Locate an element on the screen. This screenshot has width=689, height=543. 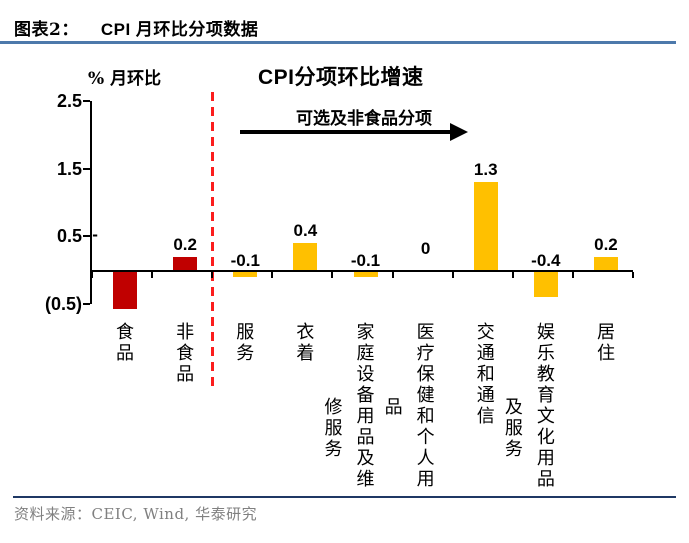
y-tick-label: 0.5 is located at coordinates (69, 236).